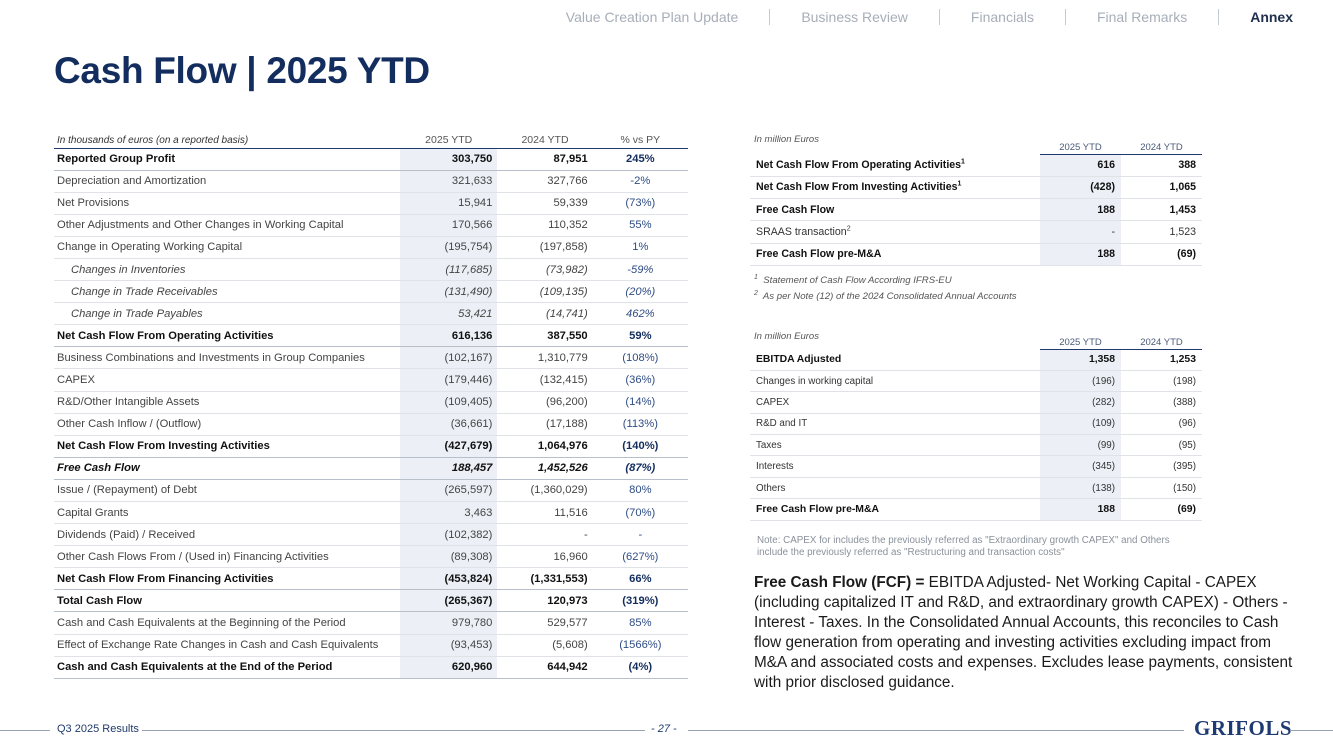  What do you see at coordinates (1161, 148) in the screenshot?
I see `summary-col-2024: 2024 YTD` at bounding box center [1161, 148].